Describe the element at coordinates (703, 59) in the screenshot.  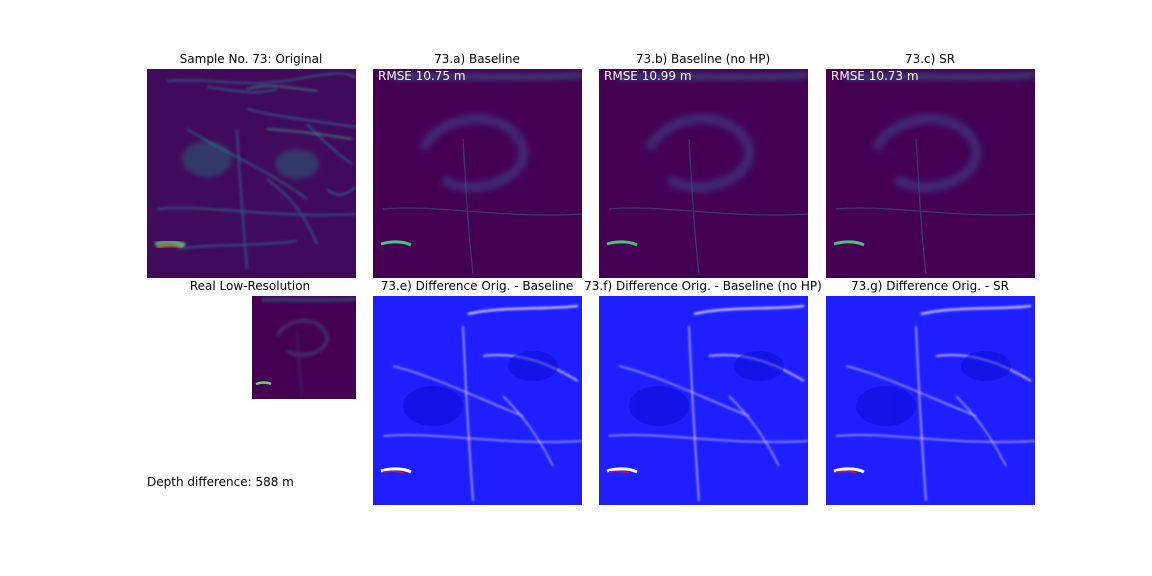
I see `panel-title-b: 73.b) Baseline (no HP)` at that location.